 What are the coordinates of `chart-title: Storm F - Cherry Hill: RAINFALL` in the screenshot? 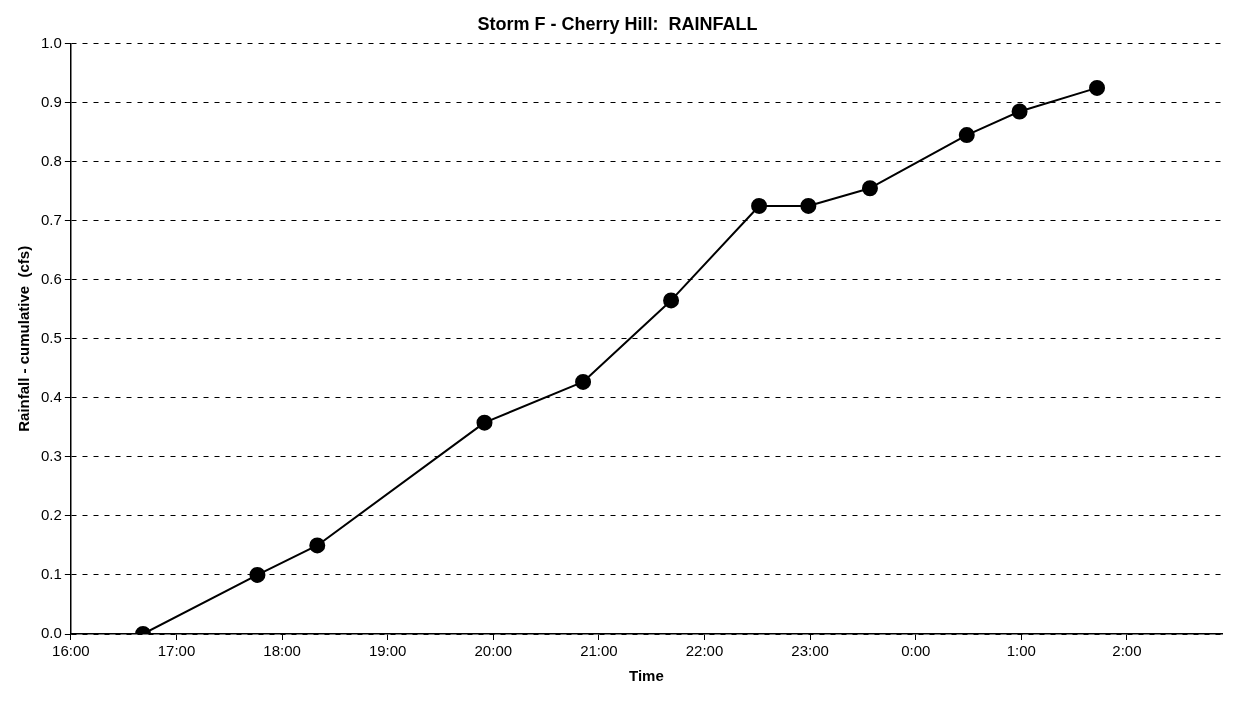 It's located at (617, 23).